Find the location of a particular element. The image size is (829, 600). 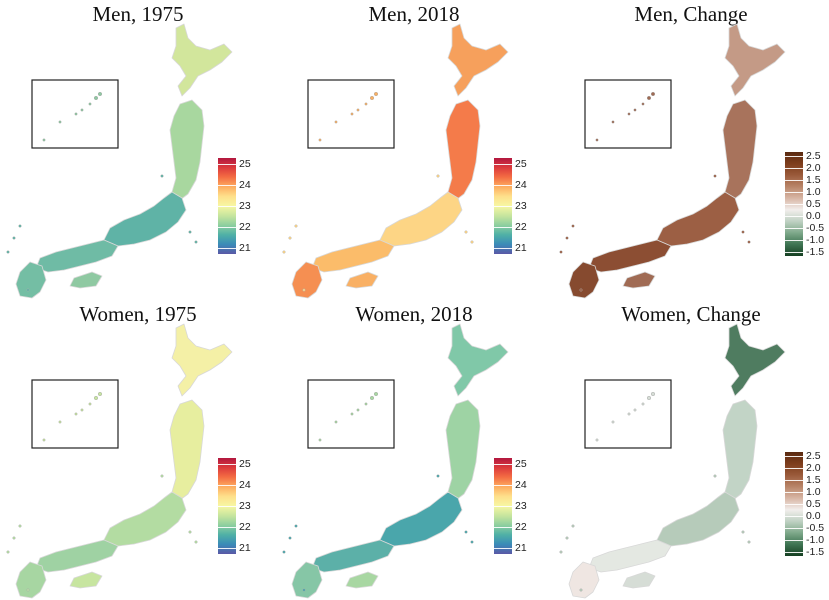

legend-tick-label: 2.5 is located at coordinates (813, 456).